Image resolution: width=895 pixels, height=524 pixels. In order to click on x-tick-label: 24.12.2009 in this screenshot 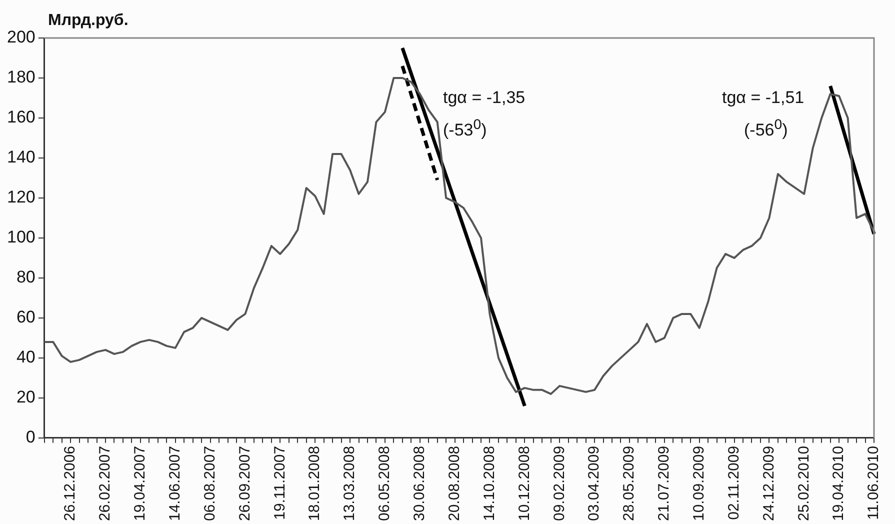, I will do `click(769, 484)`.